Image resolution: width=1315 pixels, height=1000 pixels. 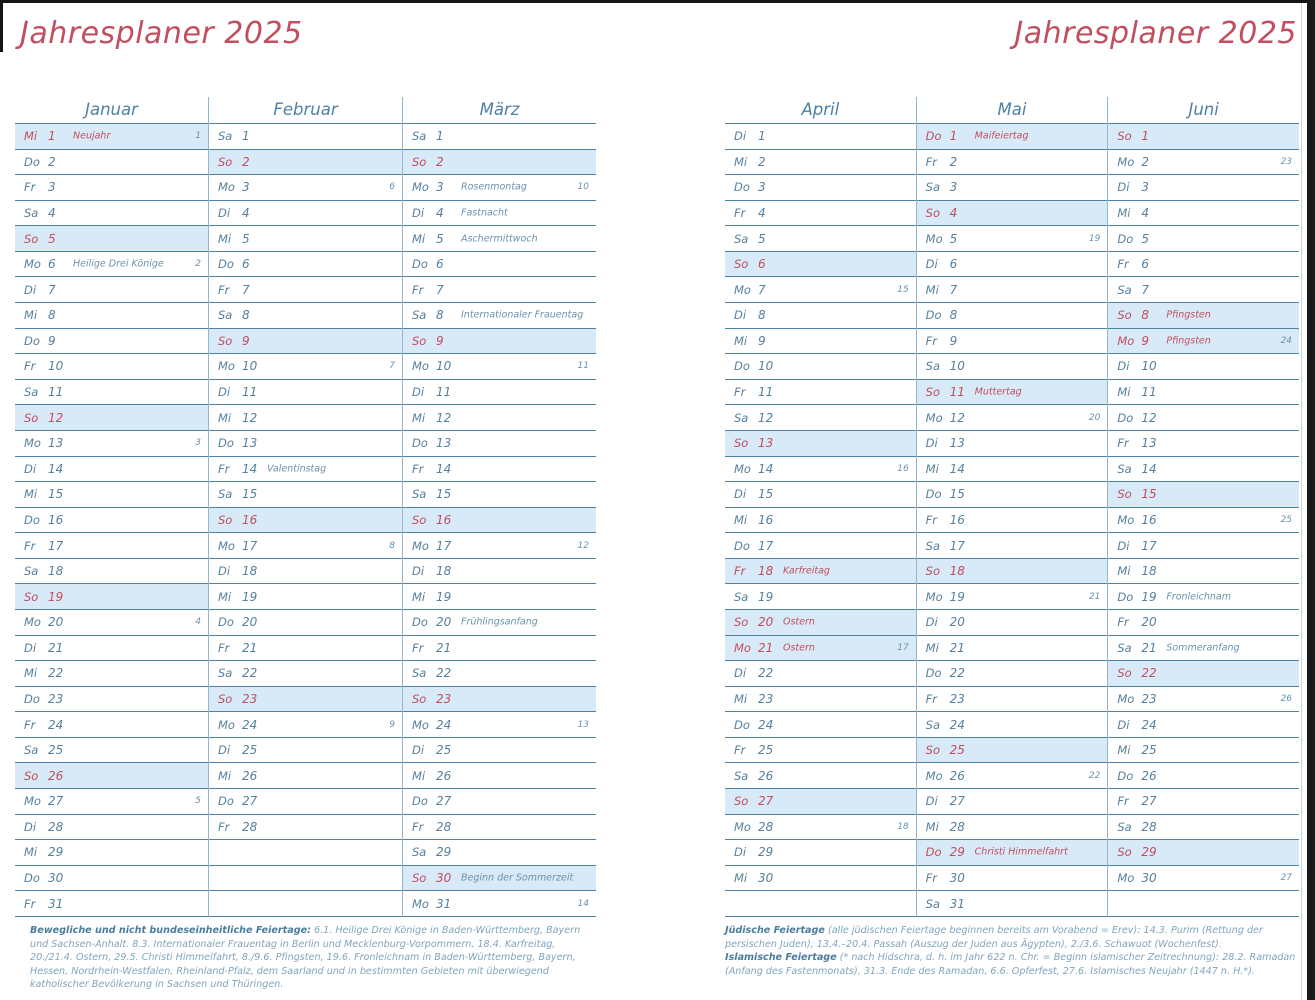 I want to click on day-row: Do 20, so click(x=305, y=623).